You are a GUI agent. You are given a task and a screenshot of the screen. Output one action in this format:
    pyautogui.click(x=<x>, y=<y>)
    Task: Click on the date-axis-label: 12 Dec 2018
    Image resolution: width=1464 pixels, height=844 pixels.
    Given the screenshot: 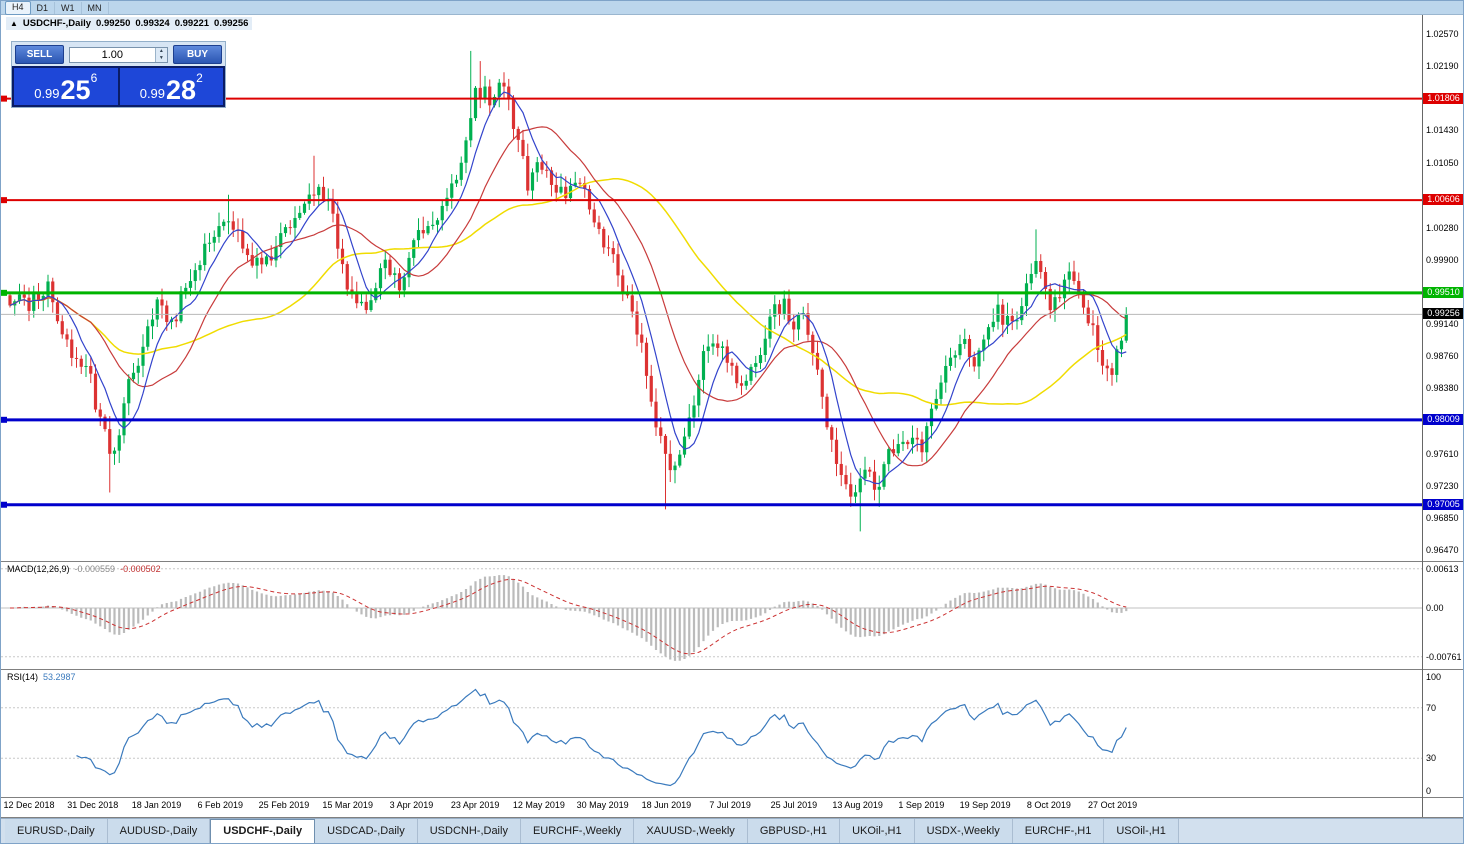 What is the action you would take?
    pyautogui.click(x=29, y=805)
    